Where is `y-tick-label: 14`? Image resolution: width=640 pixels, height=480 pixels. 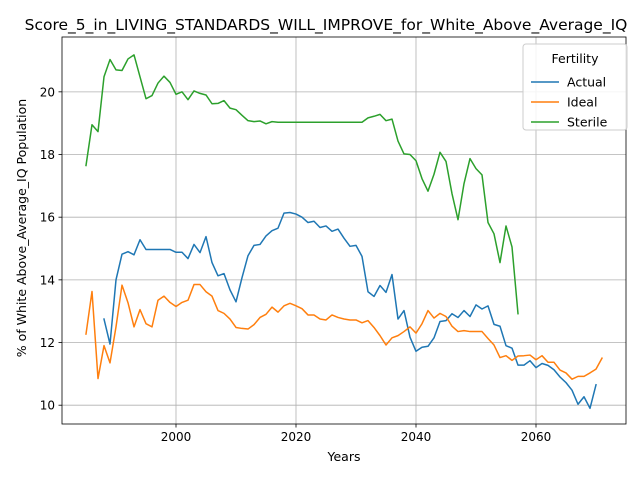
y-tick-label: 14 is located at coordinates (47, 280).